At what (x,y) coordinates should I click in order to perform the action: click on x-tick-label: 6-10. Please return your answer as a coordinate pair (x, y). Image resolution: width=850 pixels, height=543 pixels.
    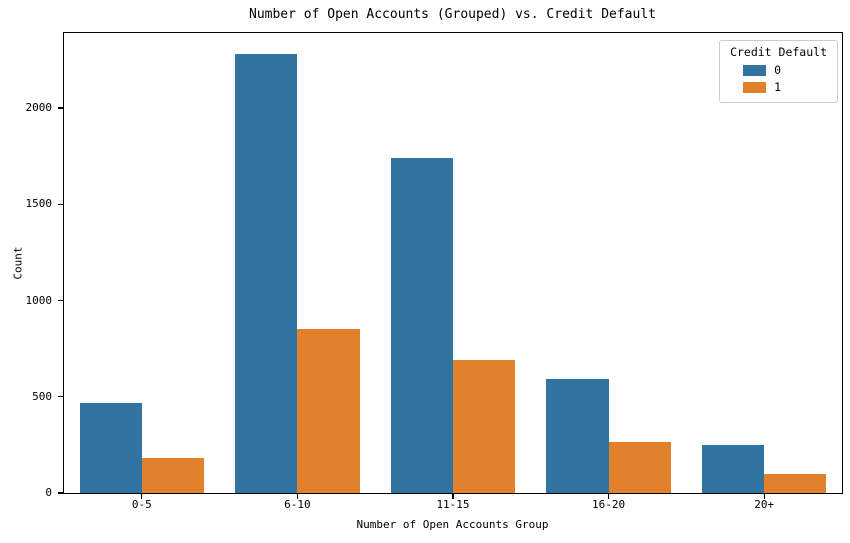
    Looking at the image, I should click on (297, 504).